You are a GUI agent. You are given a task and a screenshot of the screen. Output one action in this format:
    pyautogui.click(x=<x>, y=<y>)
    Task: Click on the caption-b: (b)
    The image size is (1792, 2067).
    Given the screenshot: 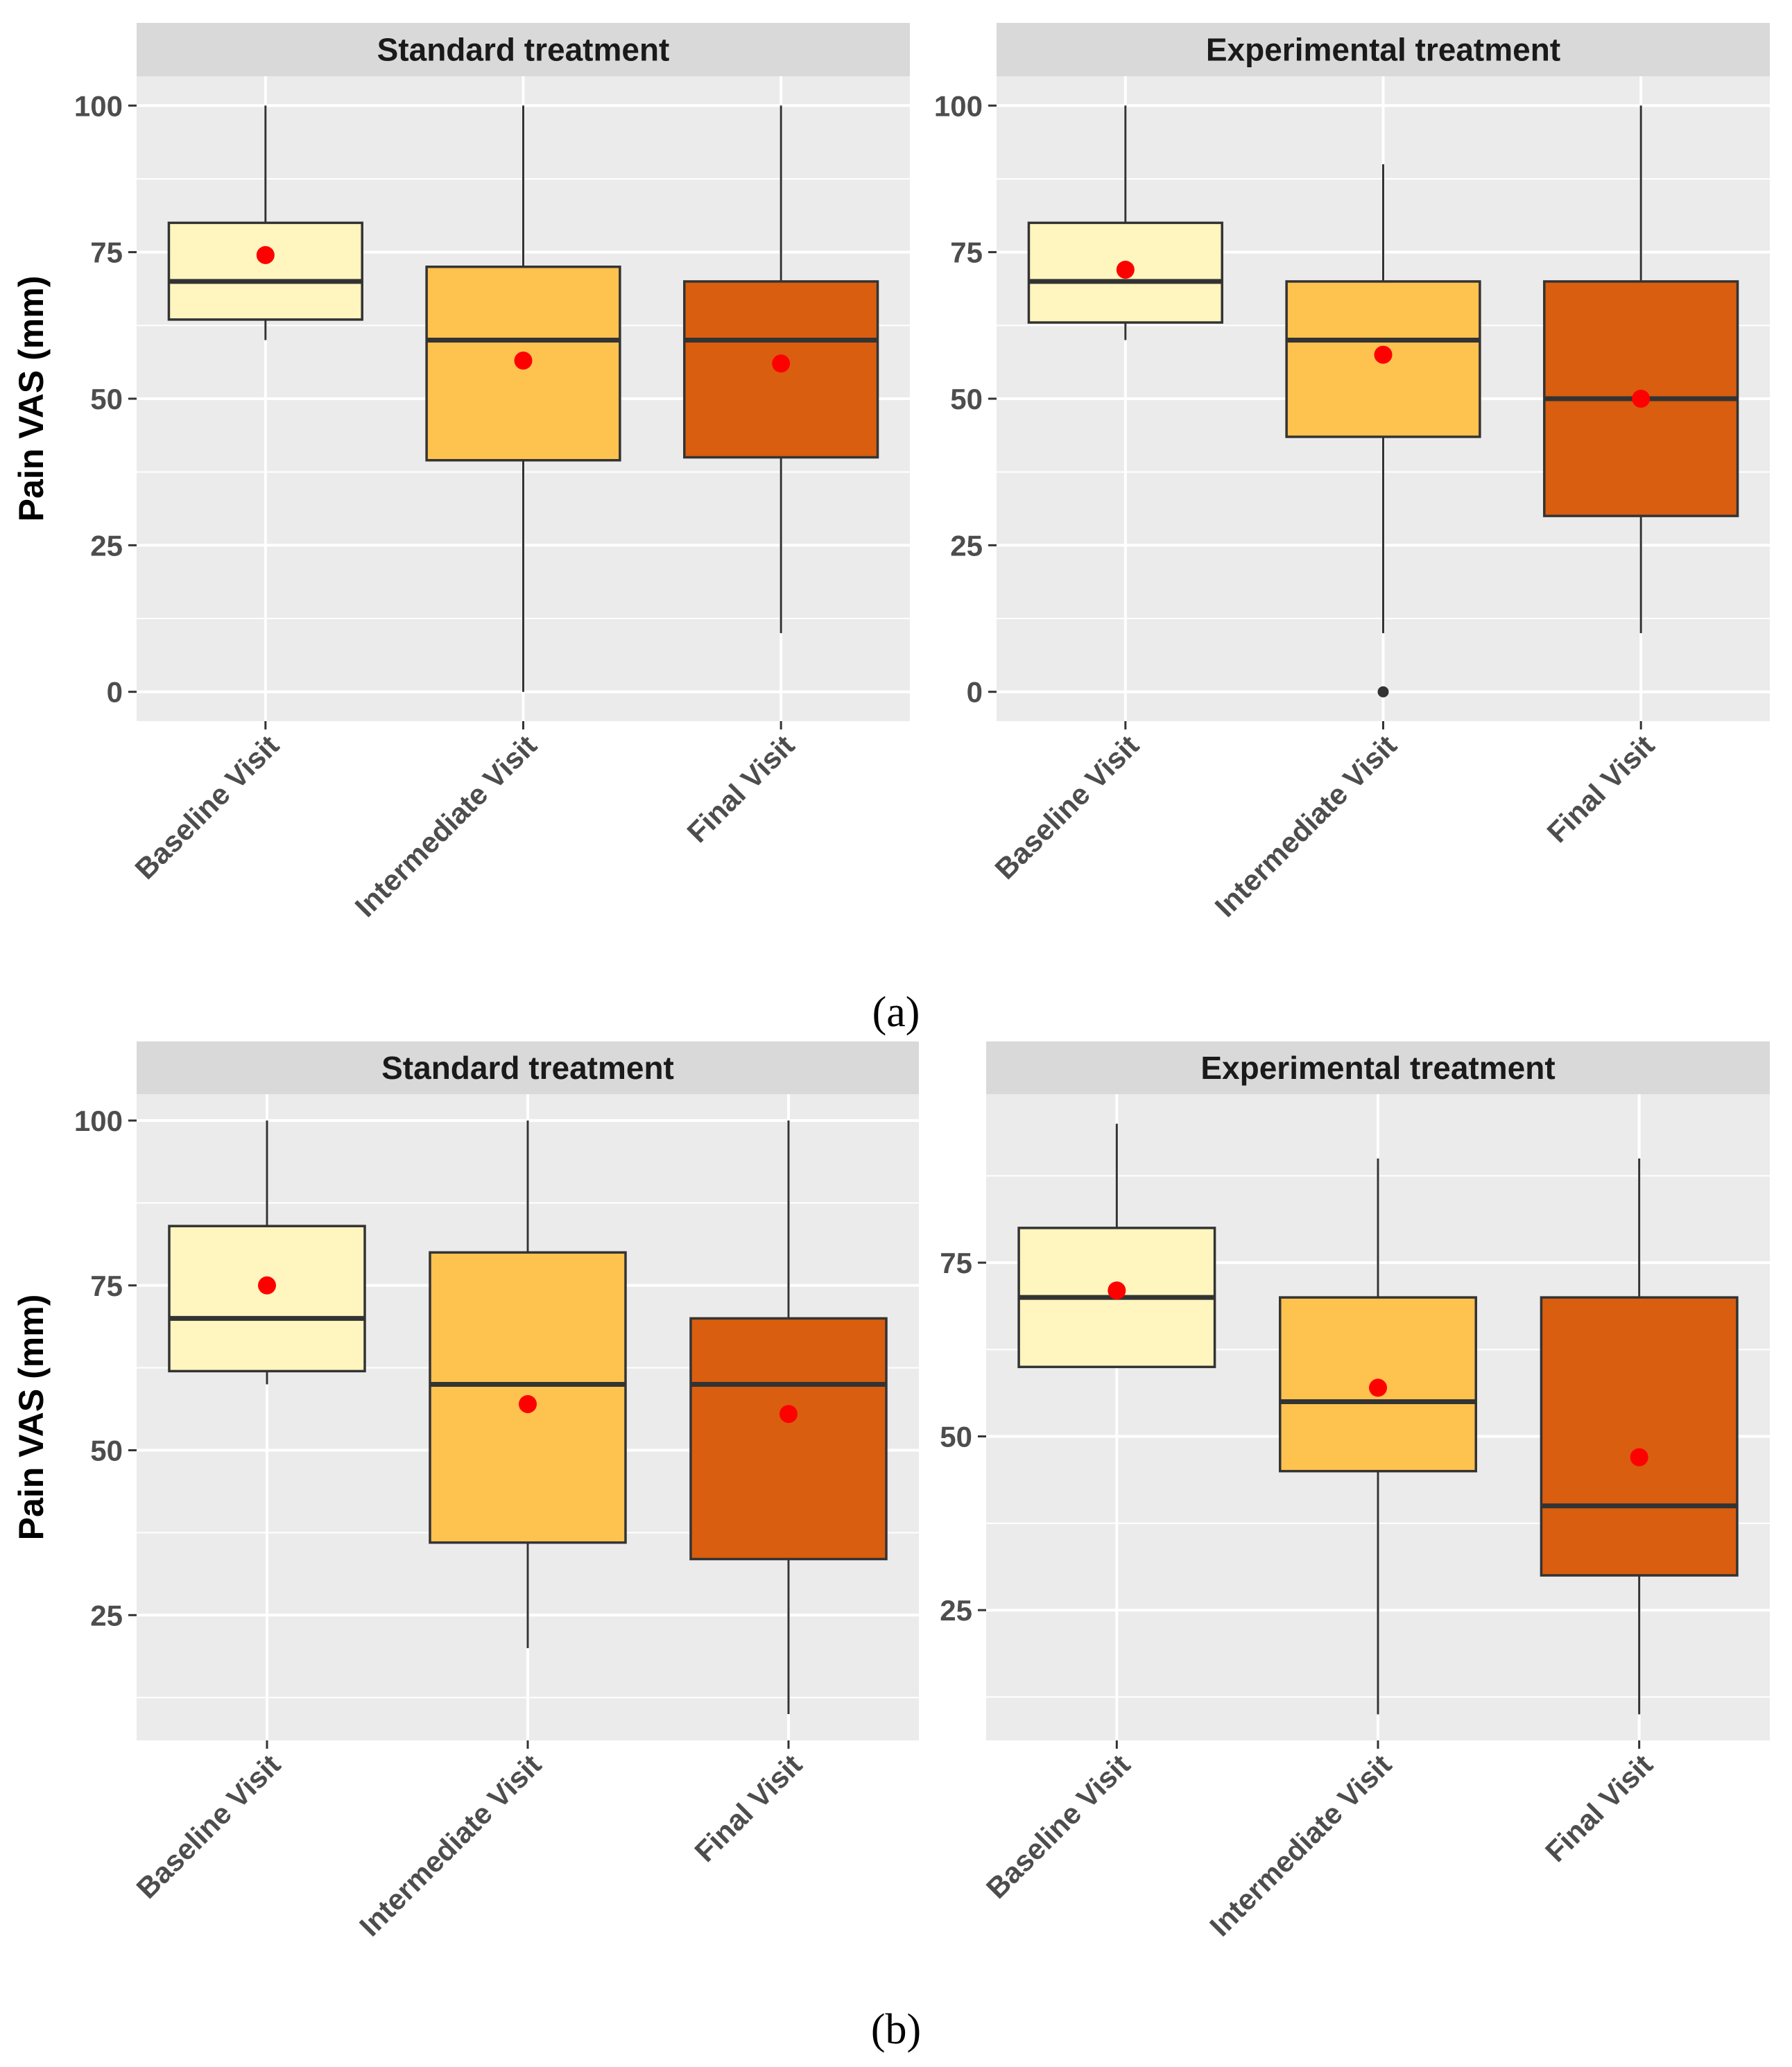 What is the action you would take?
    pyautogui.click(x=896, y=2029)
    